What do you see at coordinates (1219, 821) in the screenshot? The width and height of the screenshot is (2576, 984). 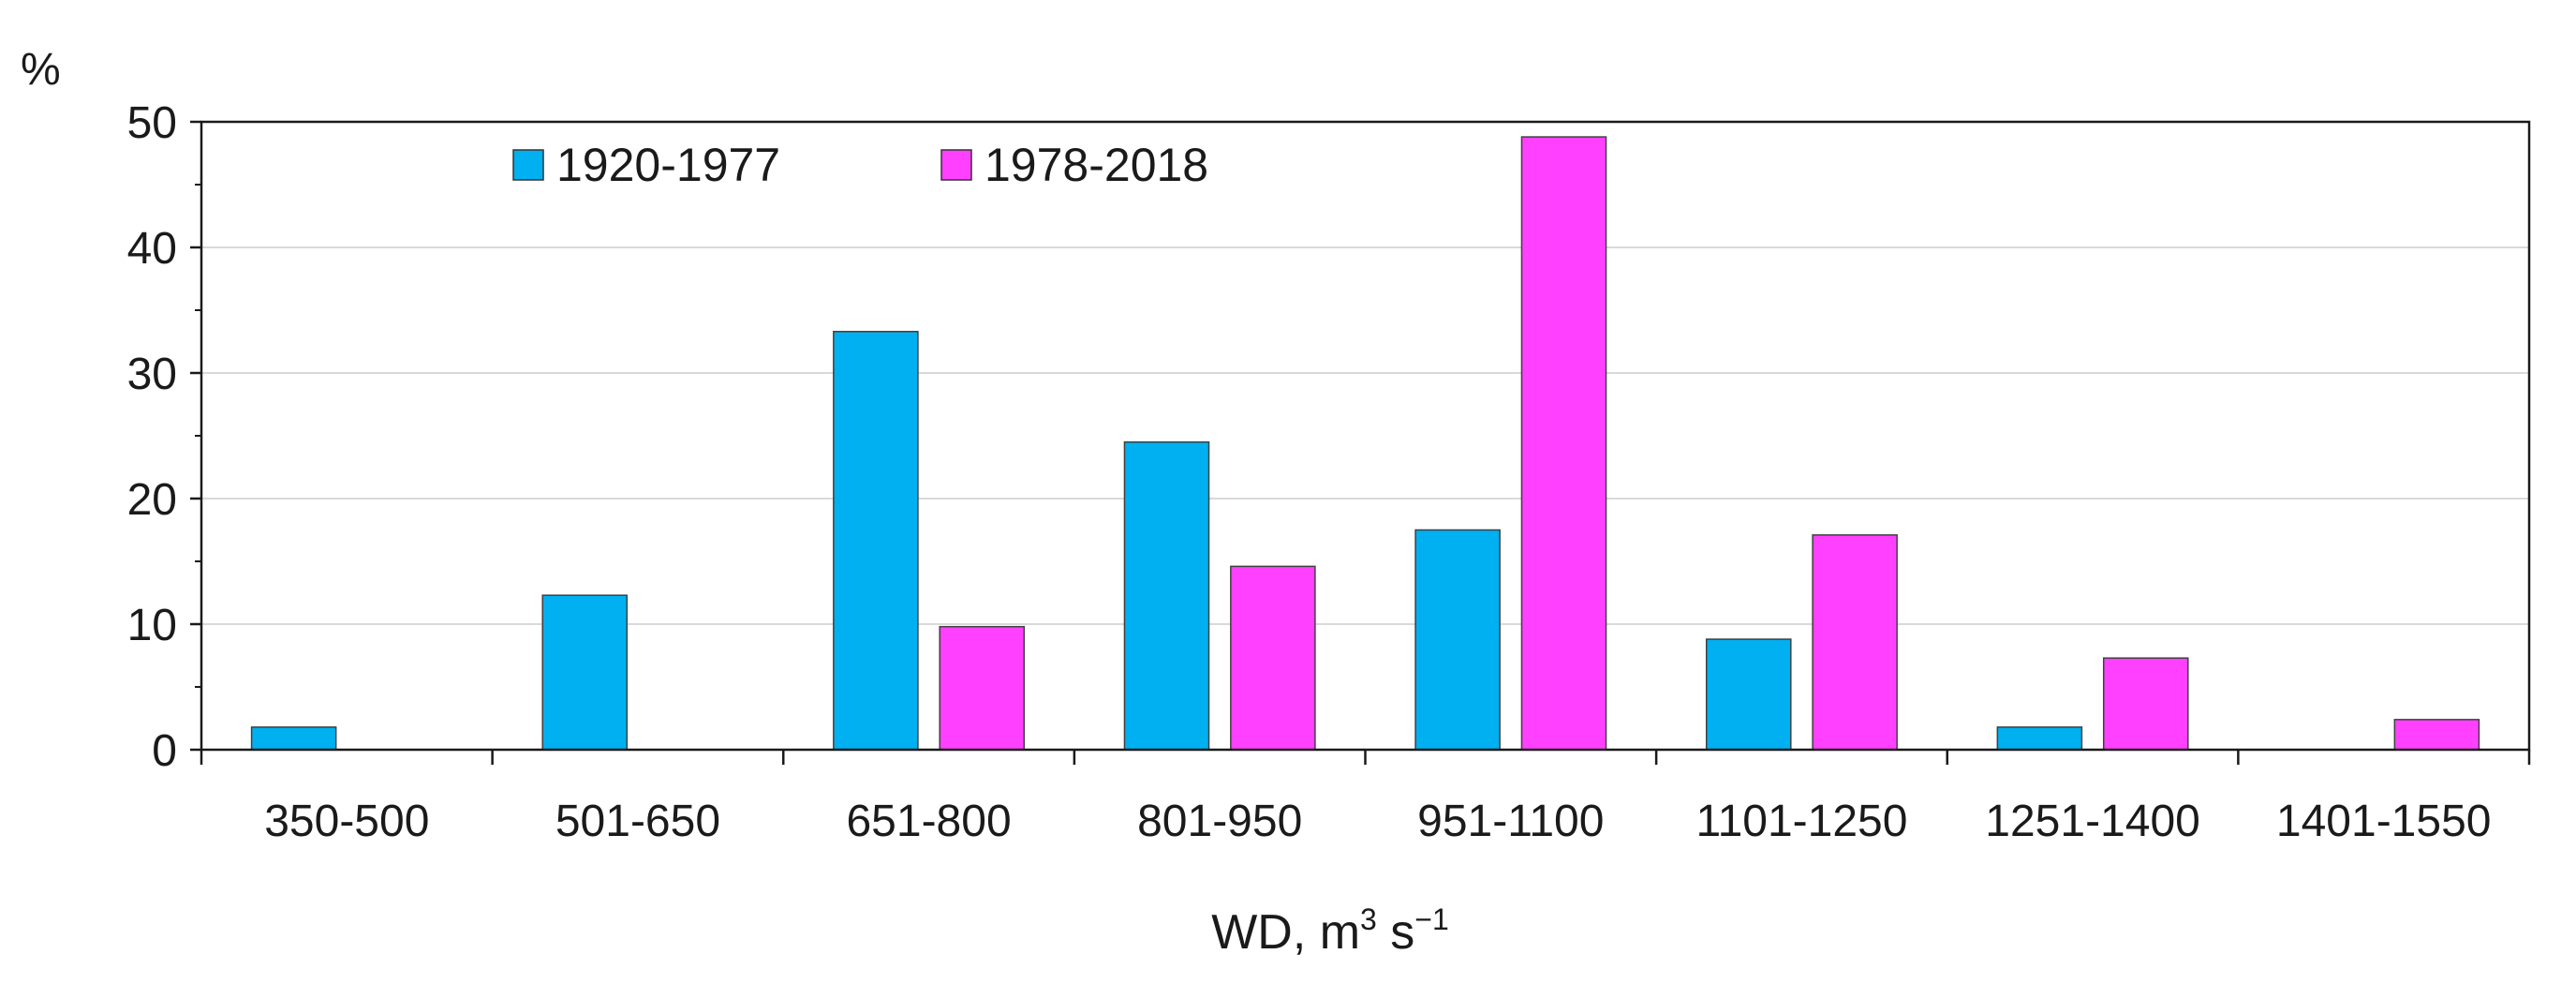 I see `x-tick-label: 801-950` at bounding box center [1219, 821].